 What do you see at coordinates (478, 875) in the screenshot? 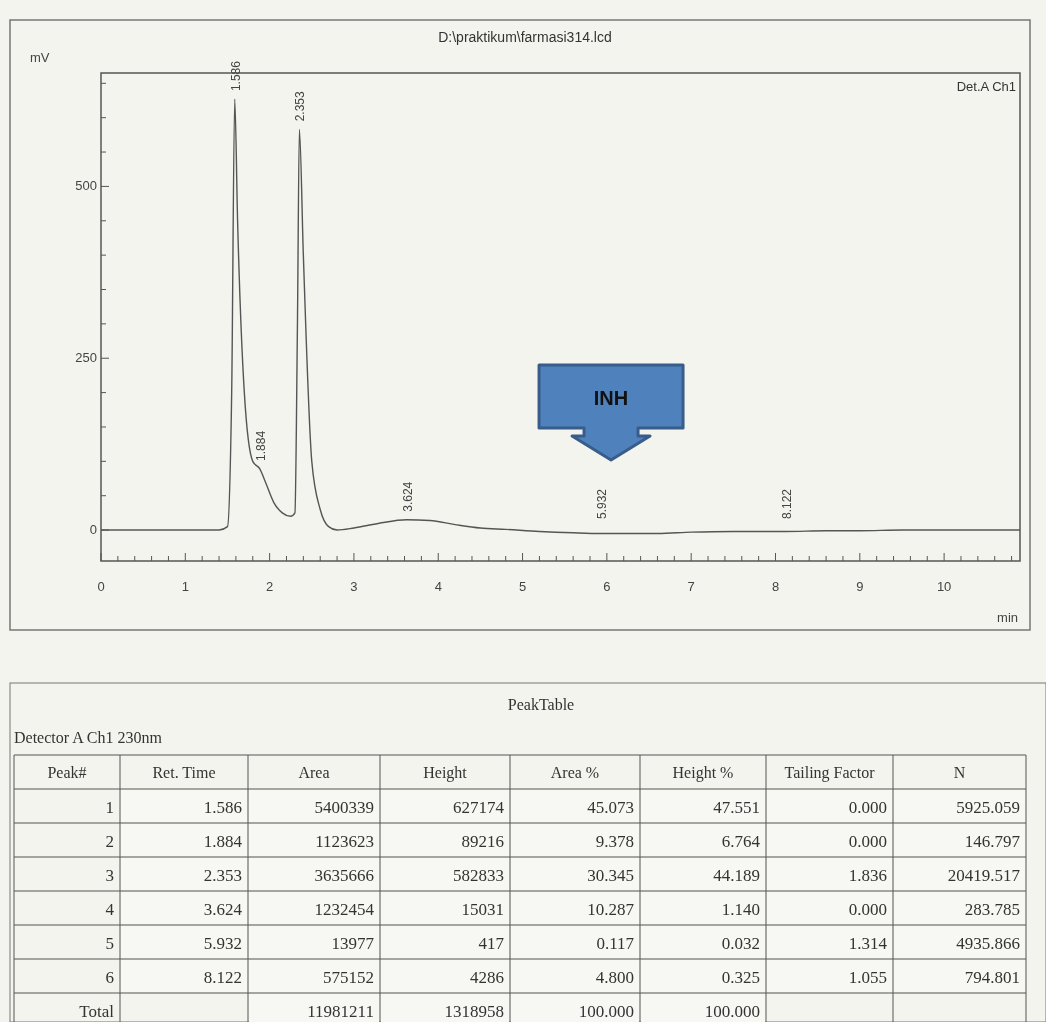
I see `data-label: 582833` at bounding box center [478, 875].